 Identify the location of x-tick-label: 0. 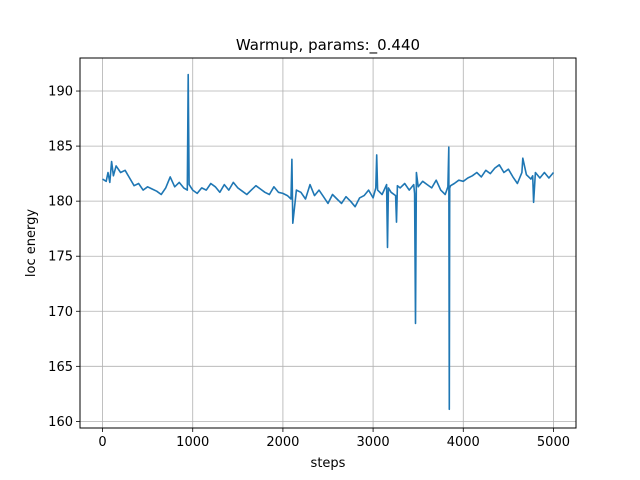
(102, 442).